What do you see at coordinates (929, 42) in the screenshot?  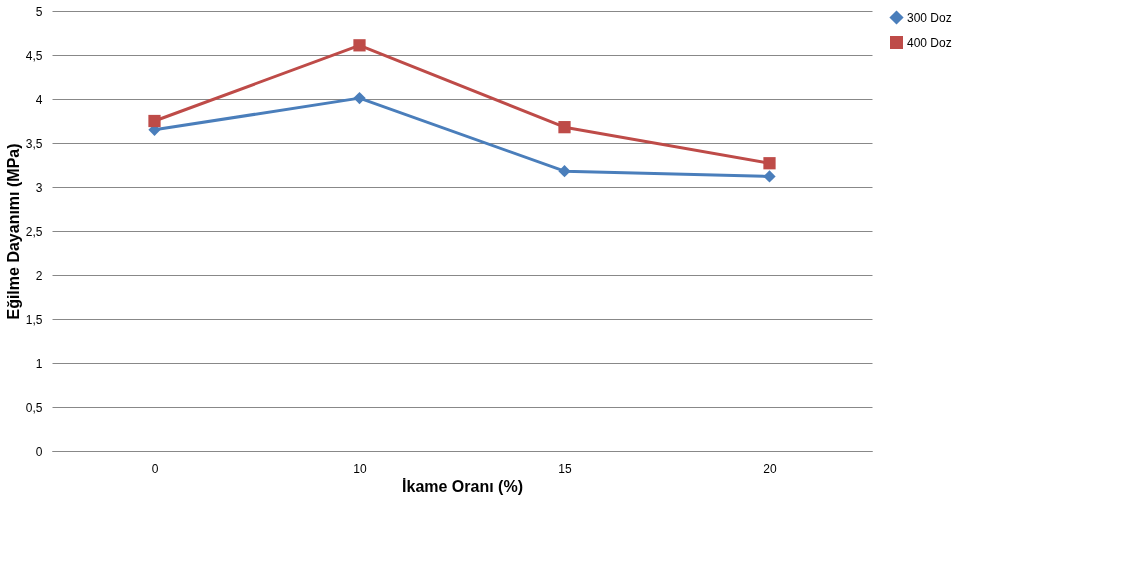 I see `legend-label: 400 Doz` at bounding box center [929, 42].